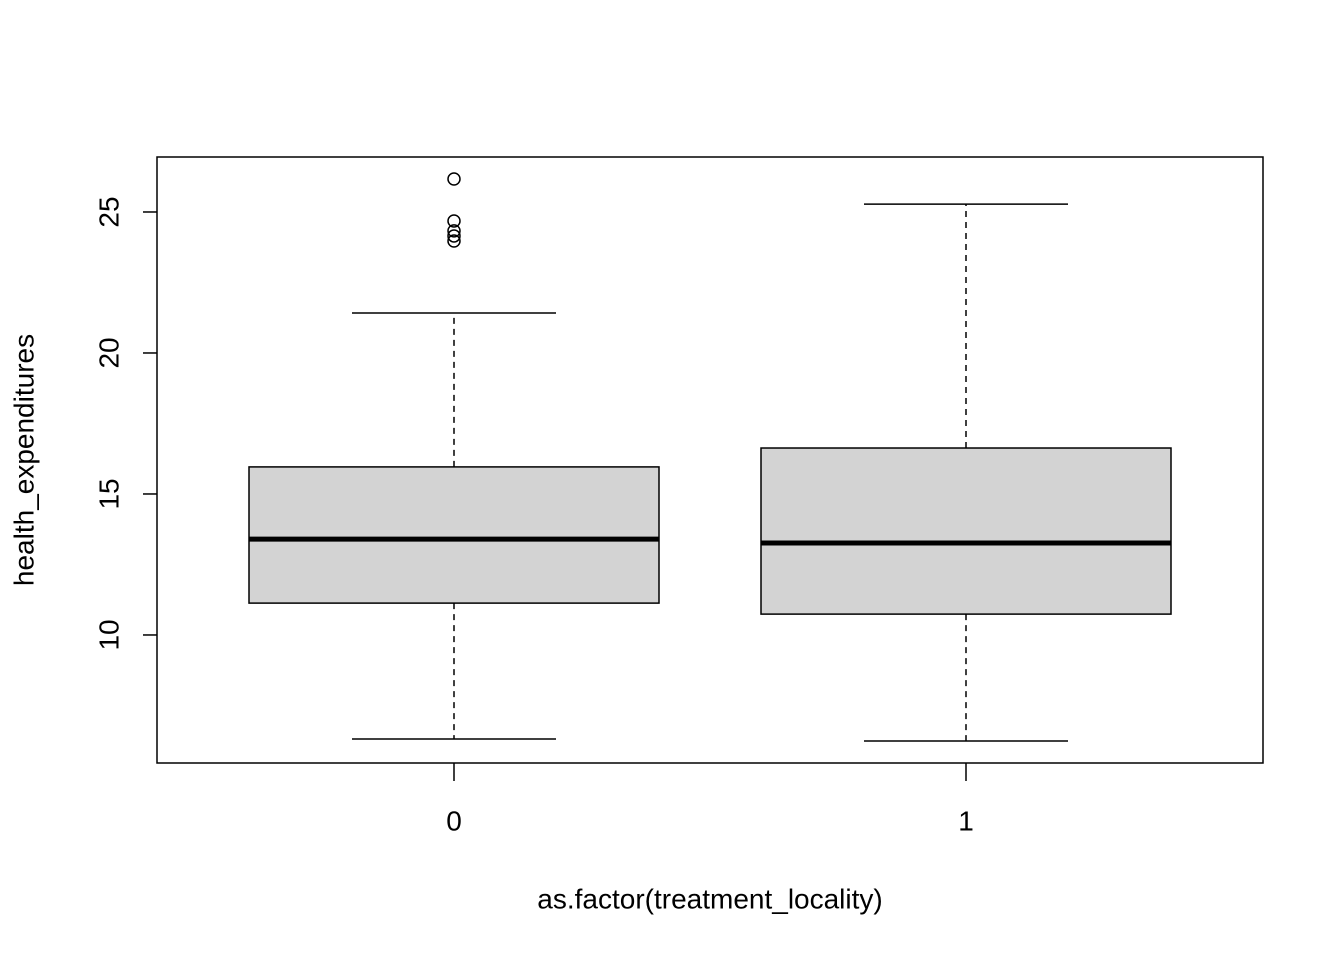  What do you see at coordinates (108, 352) in the screenshot?
I see `y-tick-label: 20` at bounding box center [108, 352].